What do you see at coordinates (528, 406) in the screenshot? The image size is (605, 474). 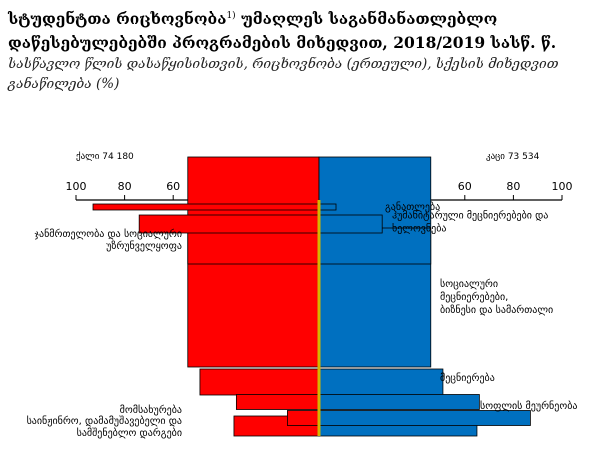 I see `category-label-right: სოფლის მეურნეობა` at bounding box center [528, 406].